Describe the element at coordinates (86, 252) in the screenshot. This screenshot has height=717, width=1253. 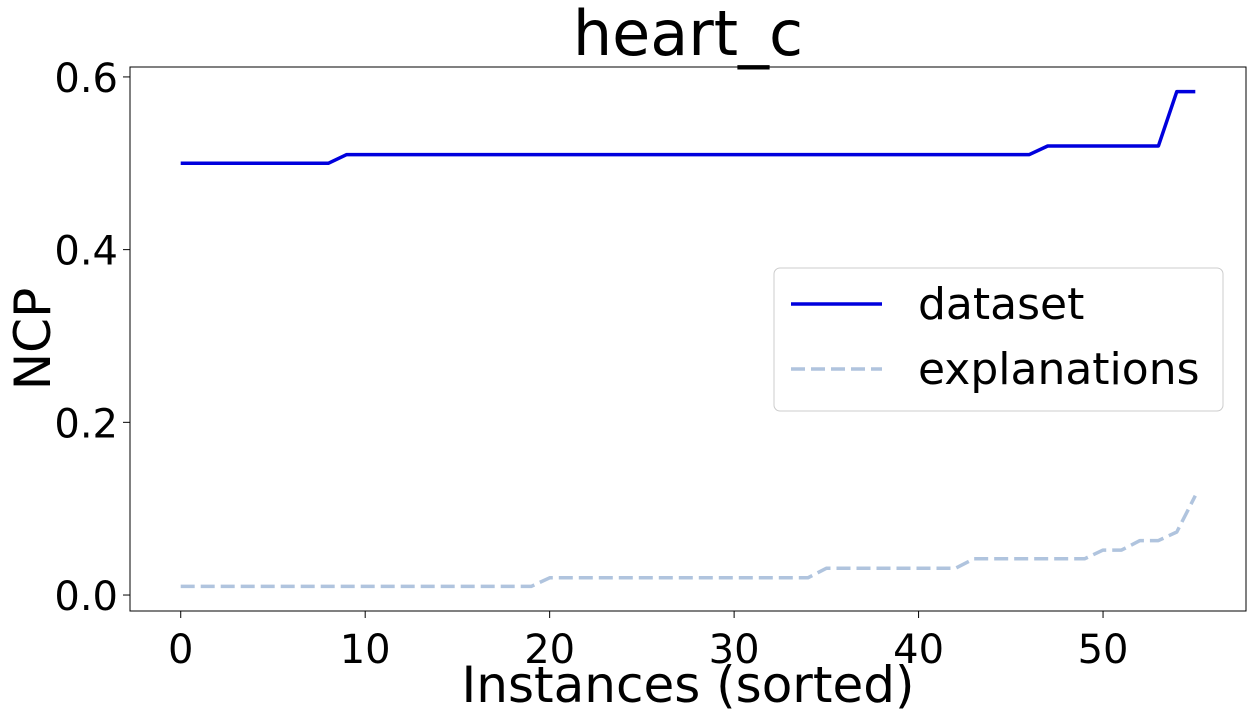
I see `y-tick-label: 0.4` at that location.